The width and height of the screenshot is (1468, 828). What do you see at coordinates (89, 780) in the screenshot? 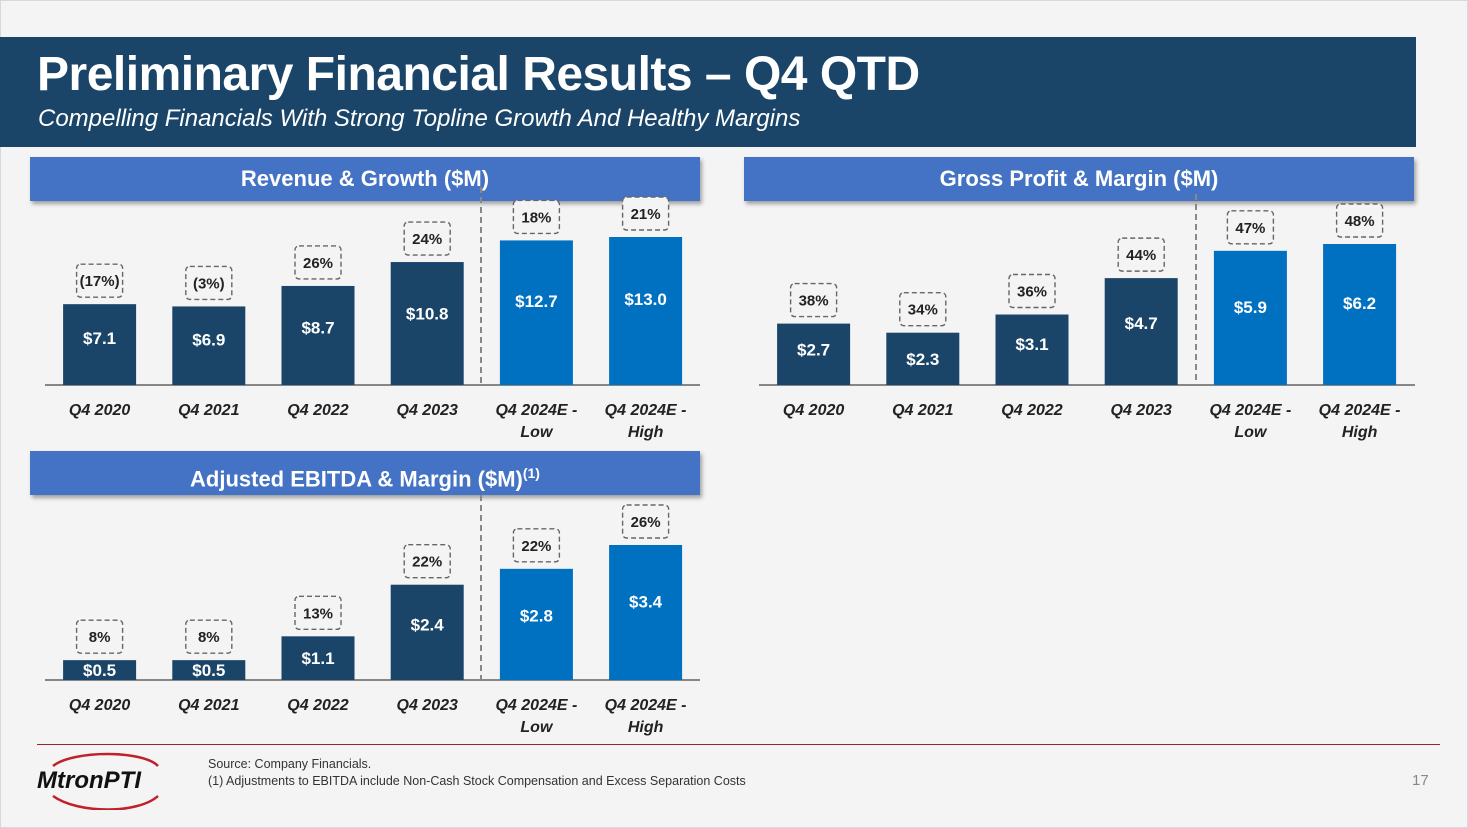
I see `logo-text: MtronPTI` at bounding box center [89, 780].